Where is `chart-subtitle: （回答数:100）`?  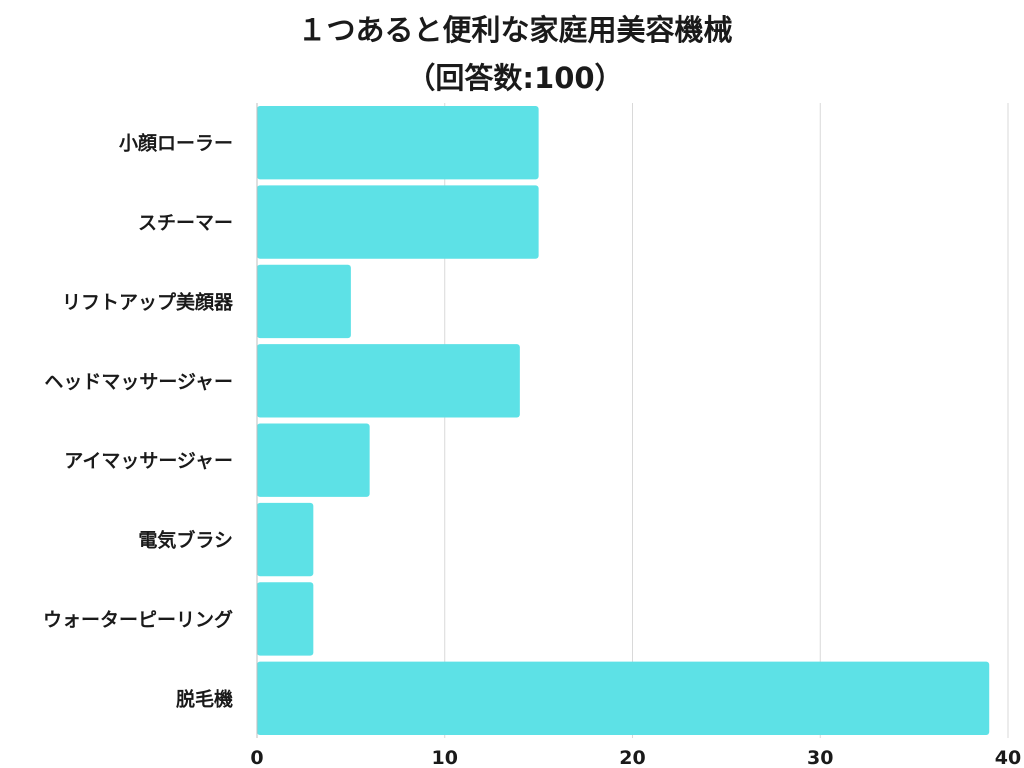
chart-subtitle: （回答数:100） is located at coordinates (515, 78).